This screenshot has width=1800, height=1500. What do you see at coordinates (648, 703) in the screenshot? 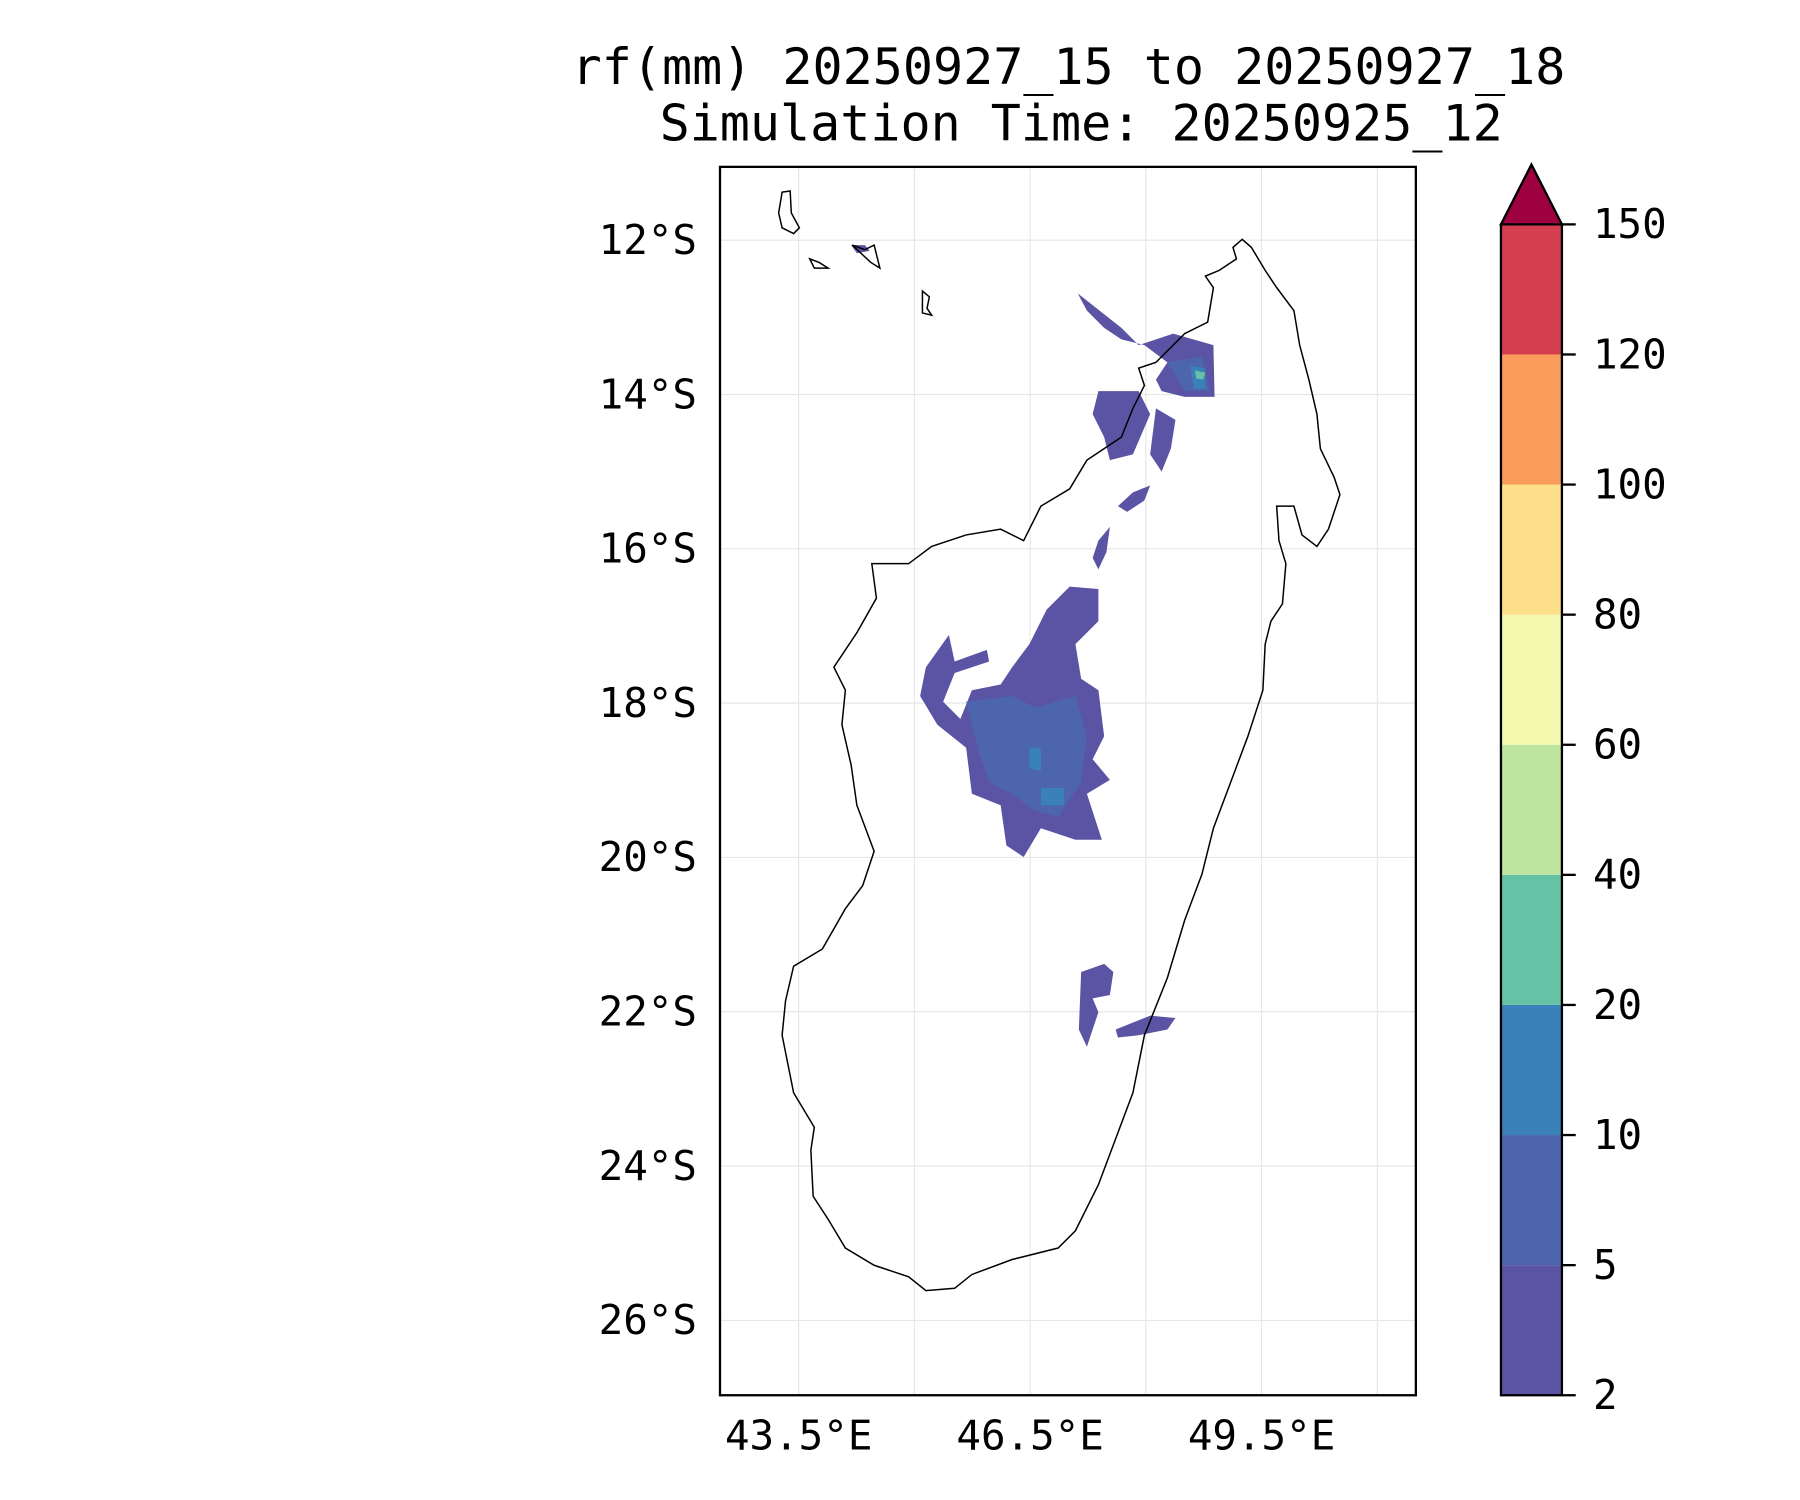
I see `y-tick-label: 18°S` at bounding box center [648, 703].